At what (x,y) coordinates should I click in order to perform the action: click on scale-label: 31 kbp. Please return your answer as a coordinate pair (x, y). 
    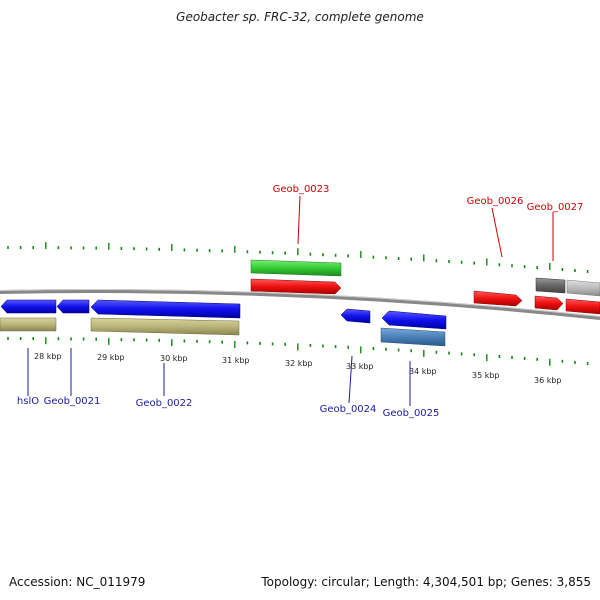
    Looking at the image, I should click on (236, 360).